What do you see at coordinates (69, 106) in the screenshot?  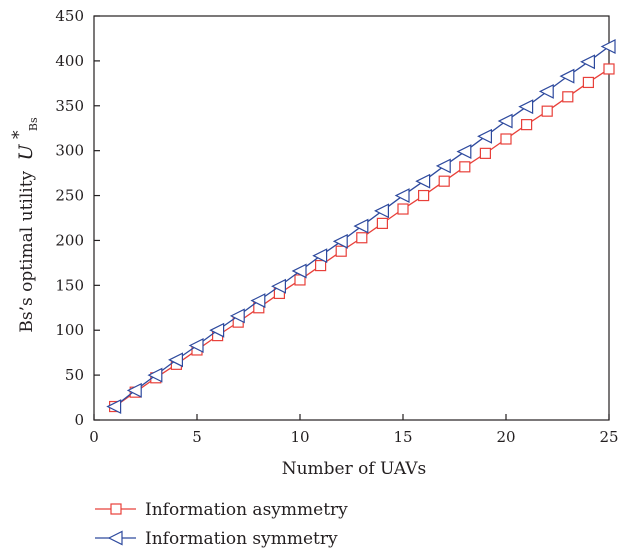 I see `y-tick-label: 350` at bounding box center [69, 106].